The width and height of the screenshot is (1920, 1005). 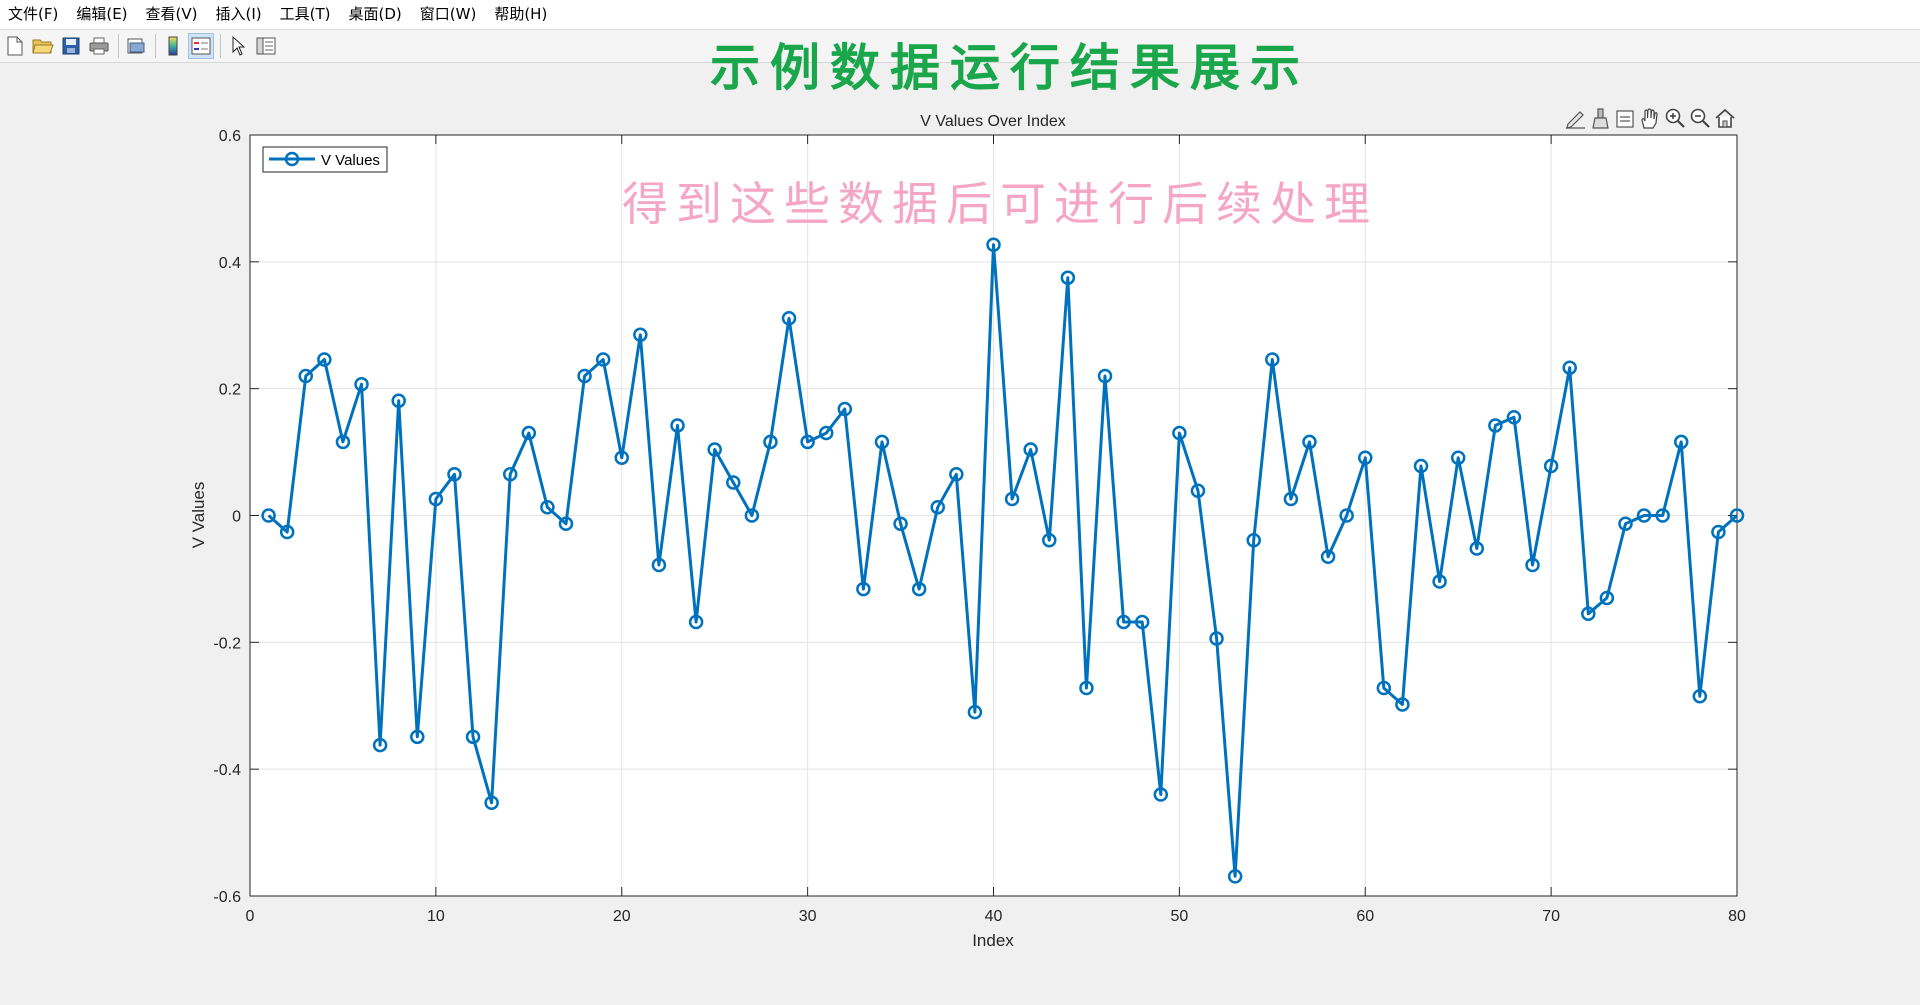 I want to click on y-tick-label: 0.6, so click(x=230, y=136).